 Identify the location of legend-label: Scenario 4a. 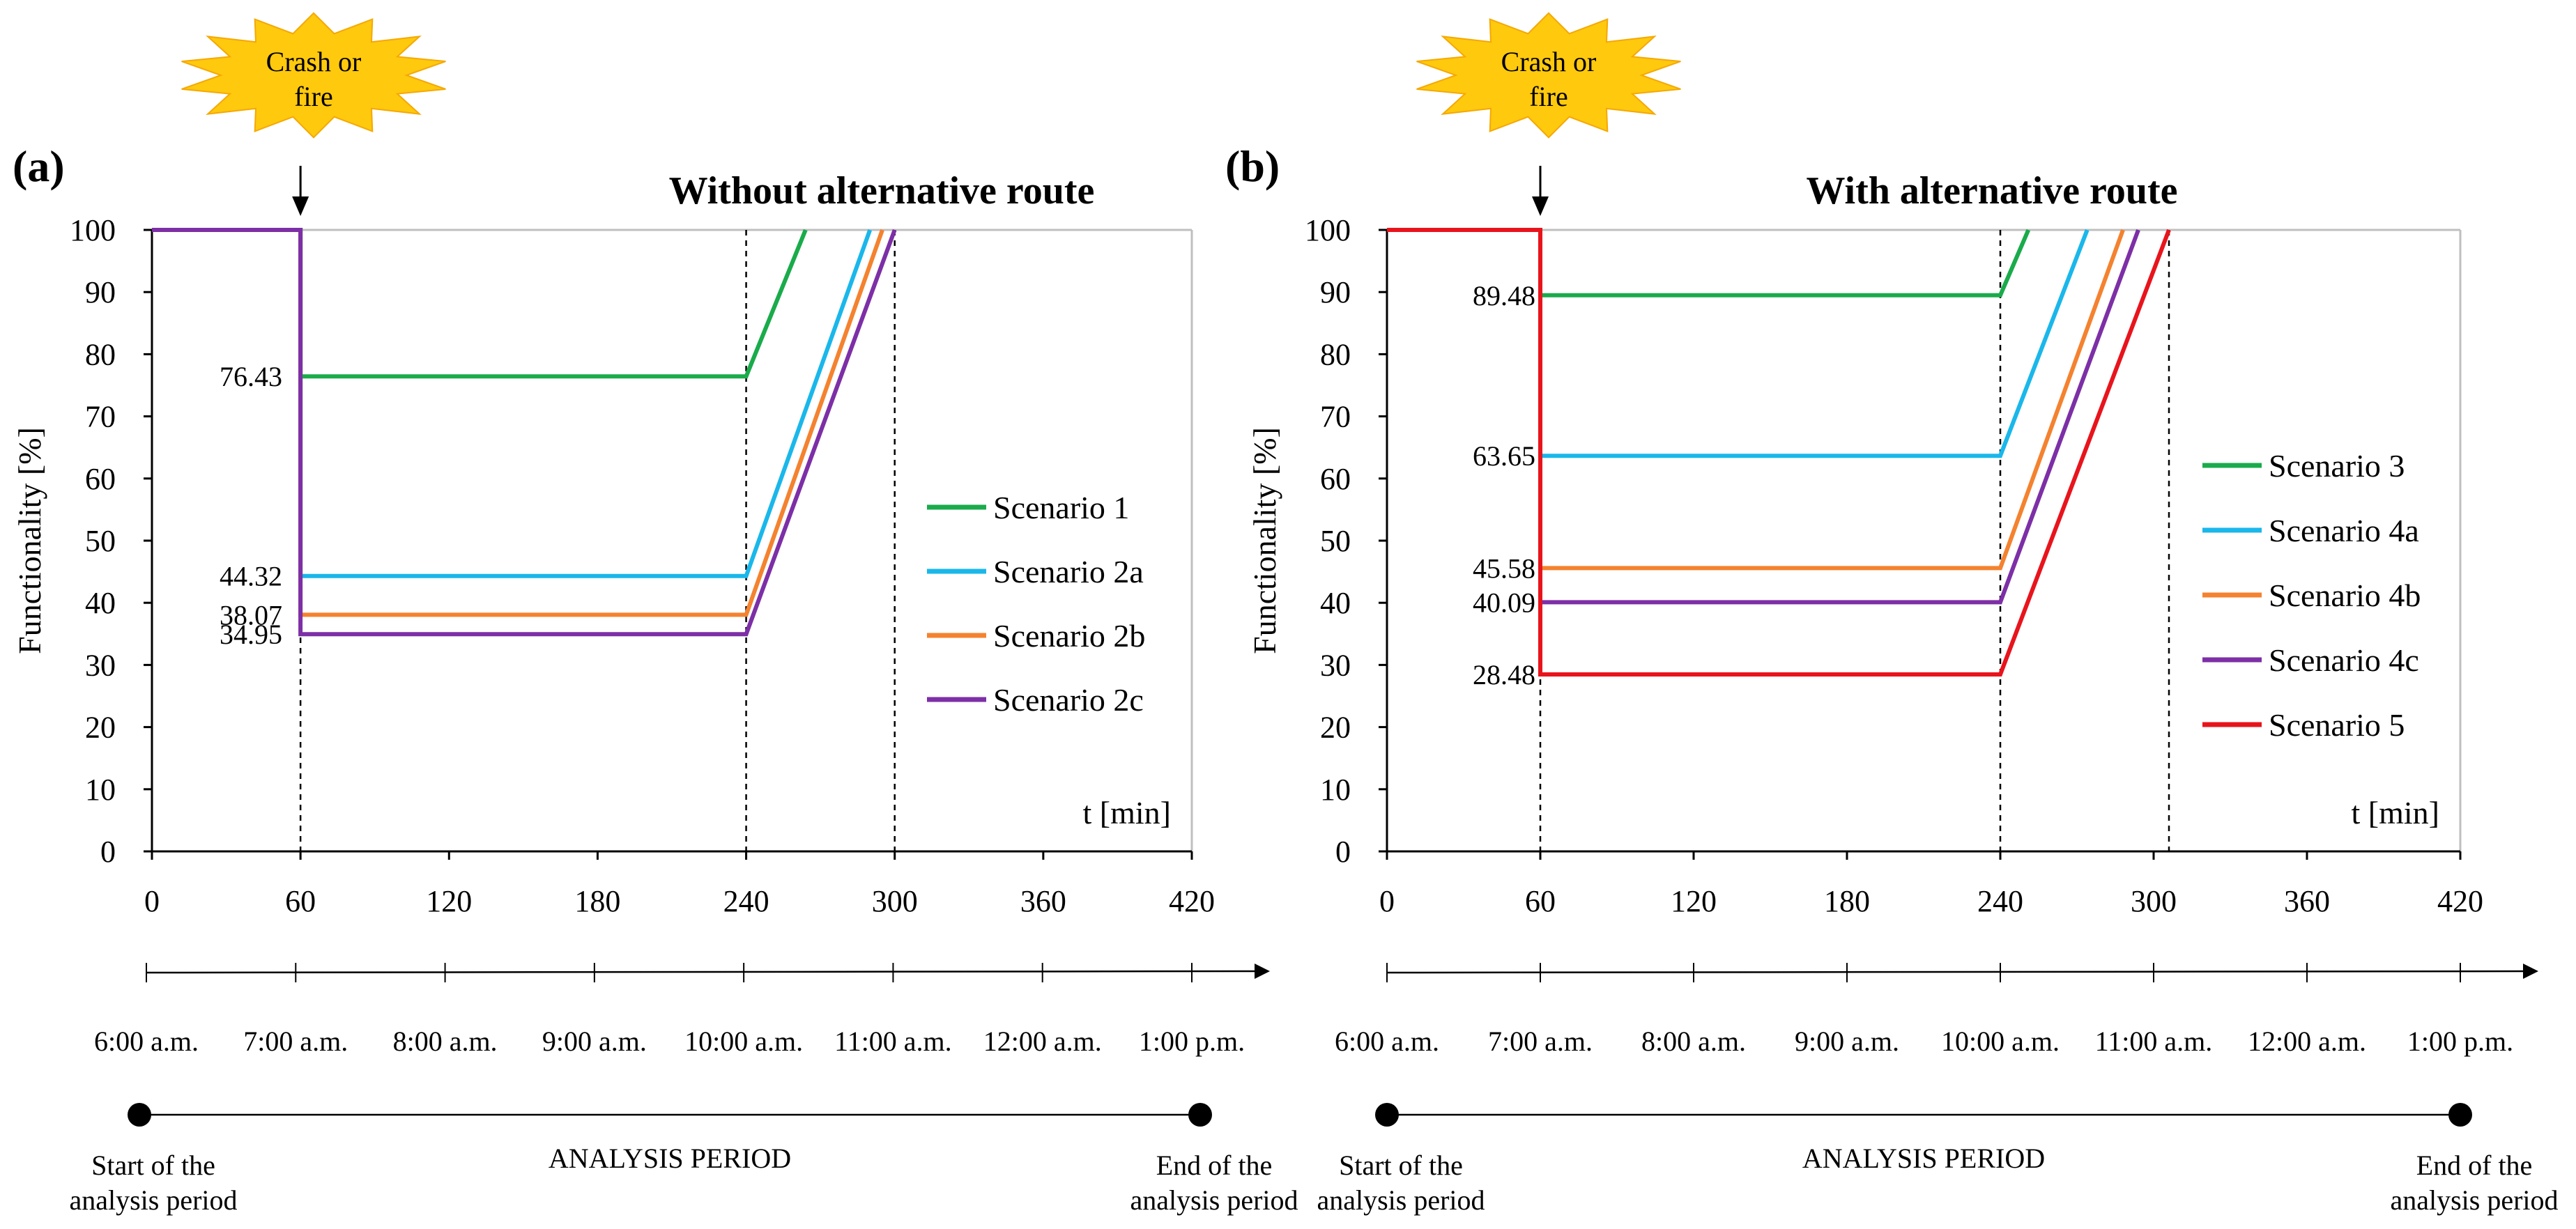
(2344, 530).